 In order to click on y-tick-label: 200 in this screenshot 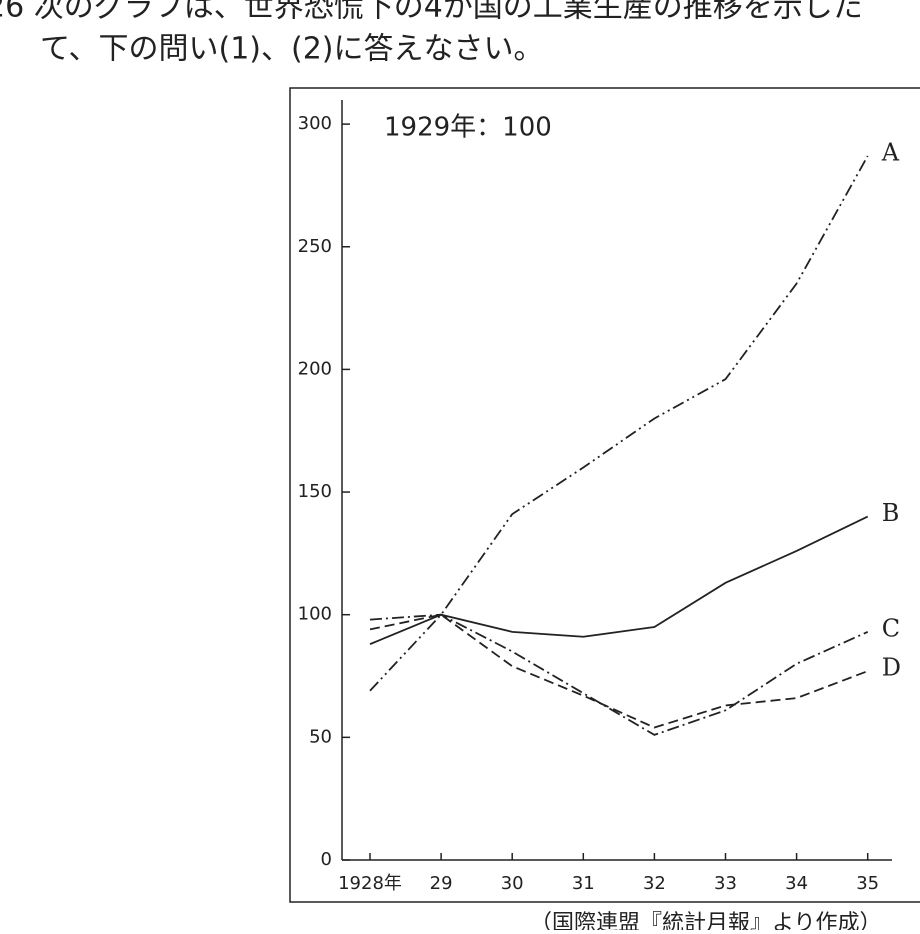, I will do `click(315, 368)`.